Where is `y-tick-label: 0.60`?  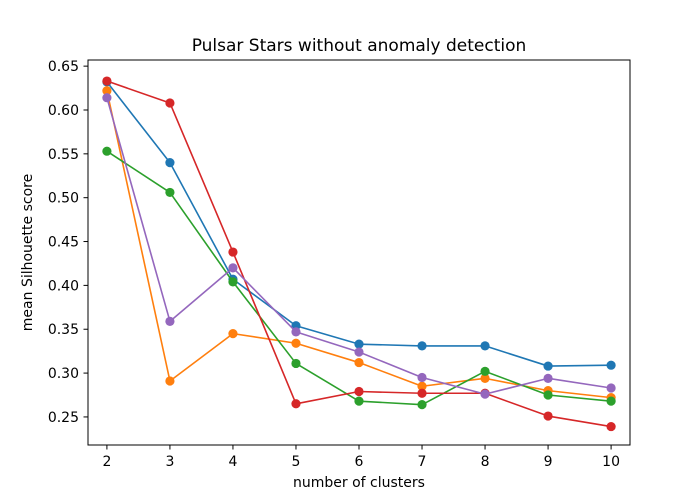
y-tick-label: 0.60 is located at coordinates (63, 111).